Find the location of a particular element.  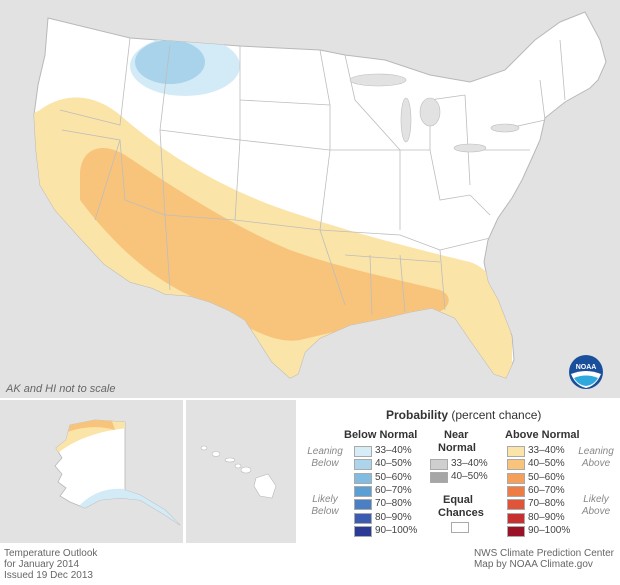

equal-chances-swatch is located at coordinates (460, 527).